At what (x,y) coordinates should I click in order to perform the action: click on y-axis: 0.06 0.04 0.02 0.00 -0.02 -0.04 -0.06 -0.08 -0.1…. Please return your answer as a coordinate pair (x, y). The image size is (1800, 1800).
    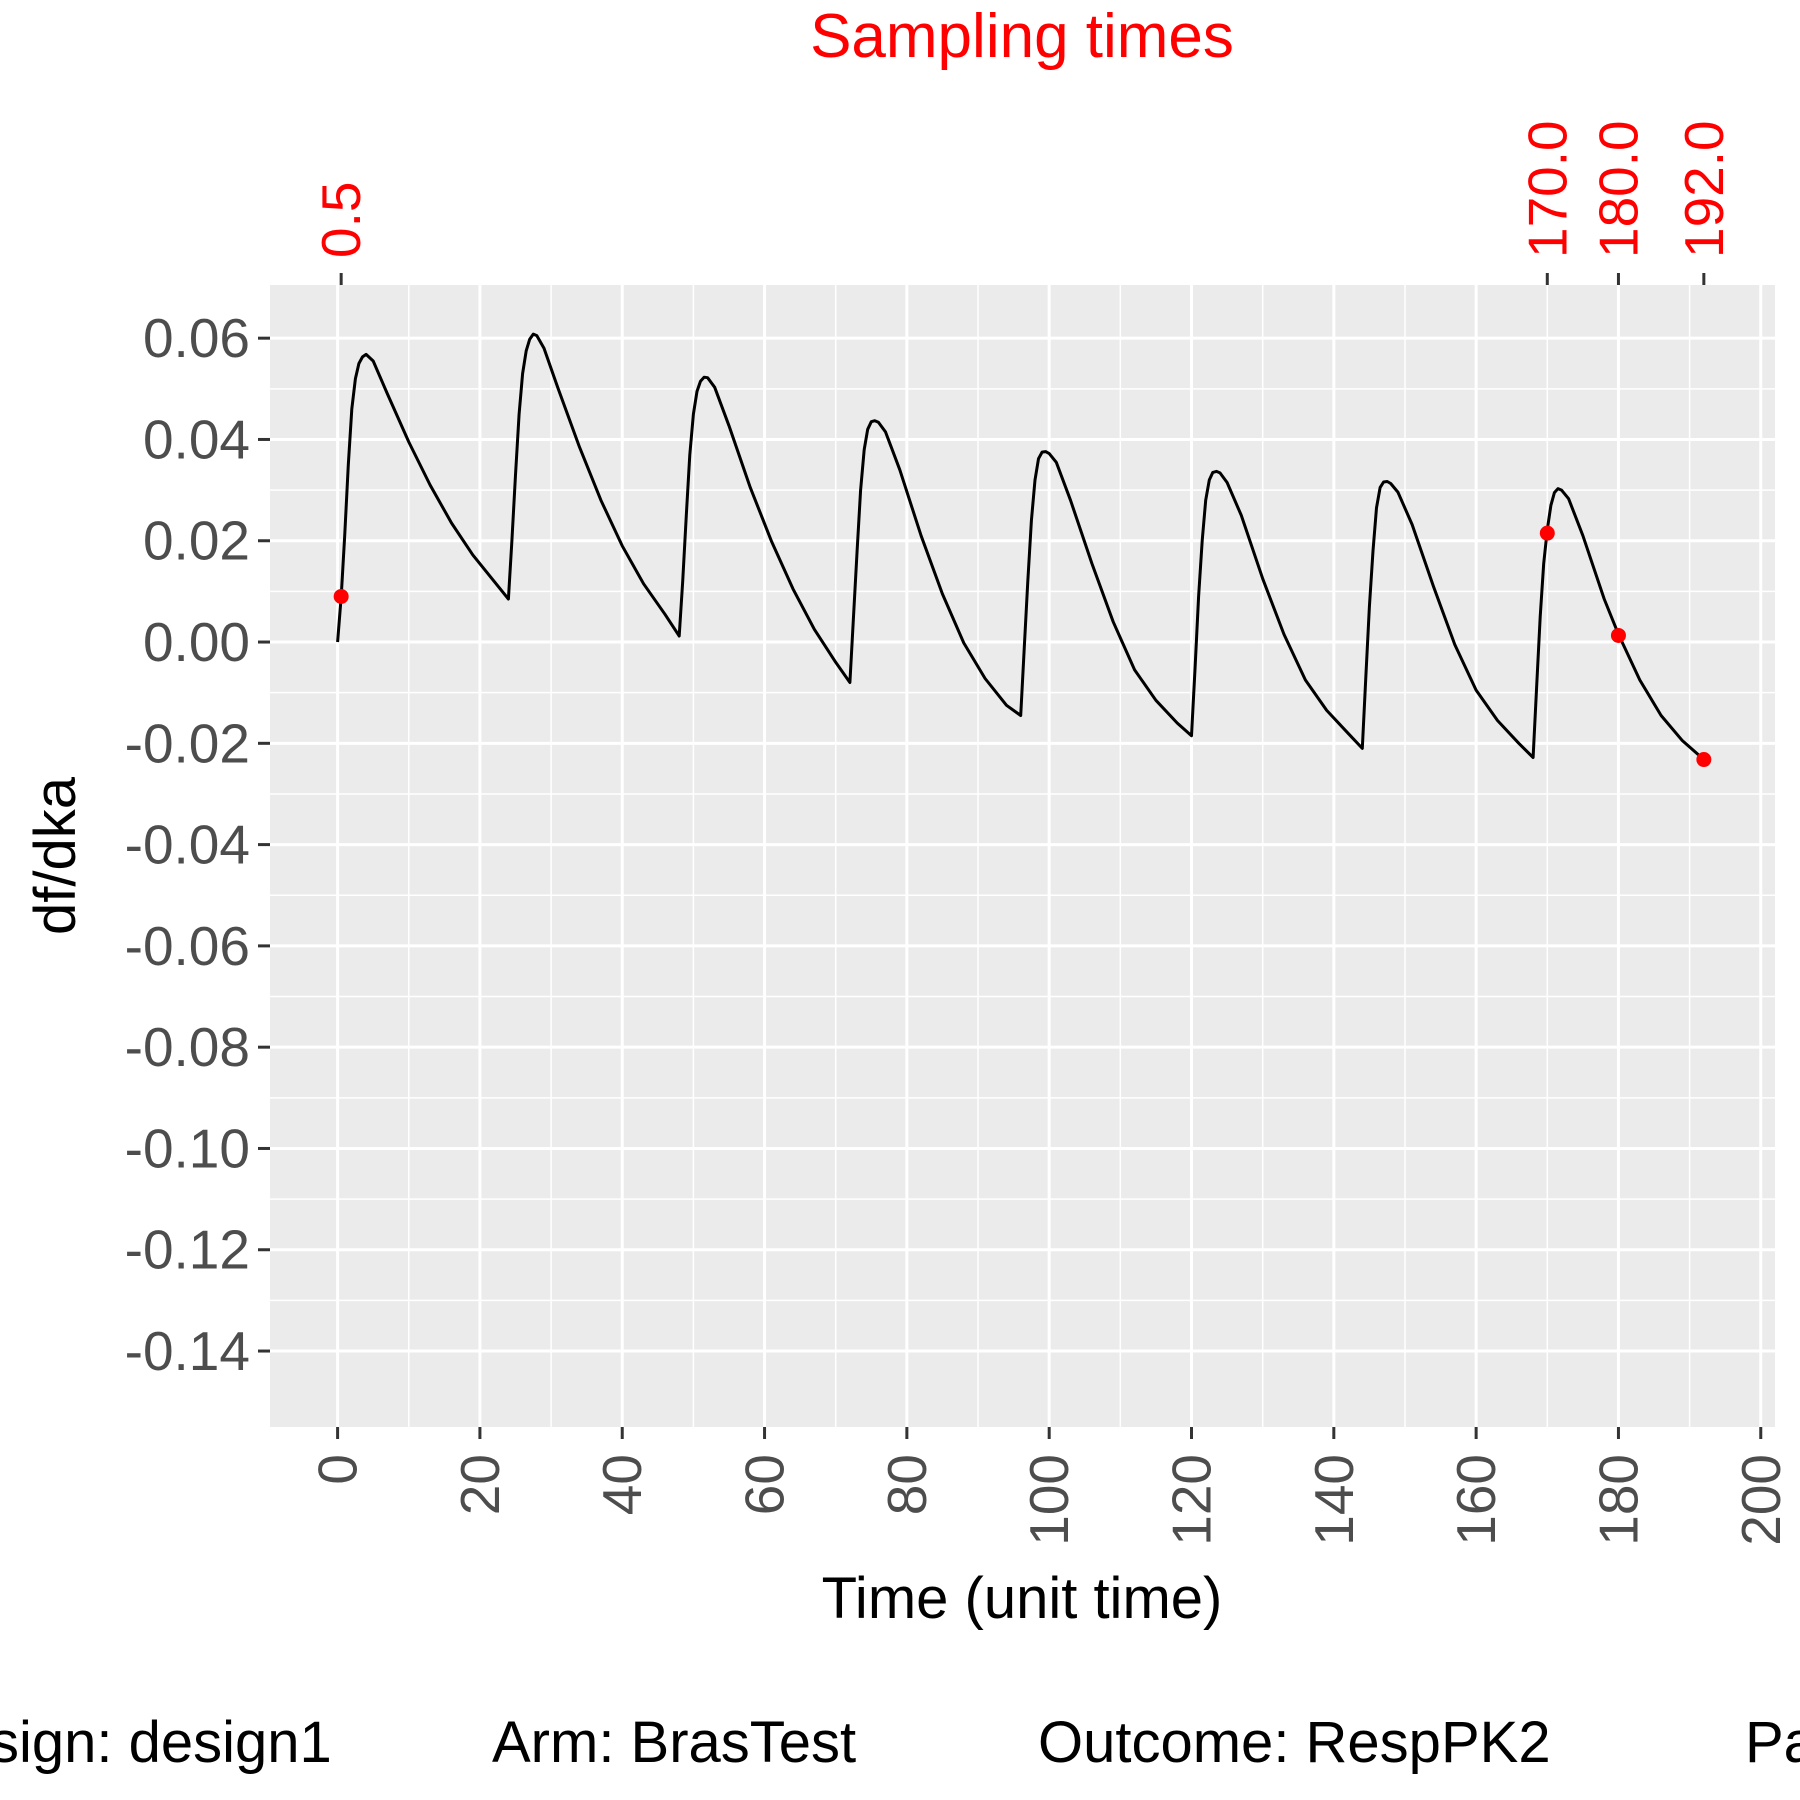
    Looking at the image, I should click on (197, 844).